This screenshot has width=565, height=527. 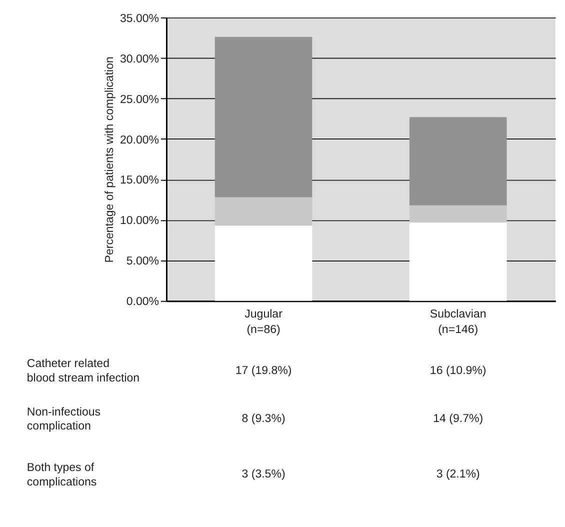 What do you see at coordinates (264, 418) in the screenshot?
I see `text: 8 (9.3%)` at bounding box center [264, 418].